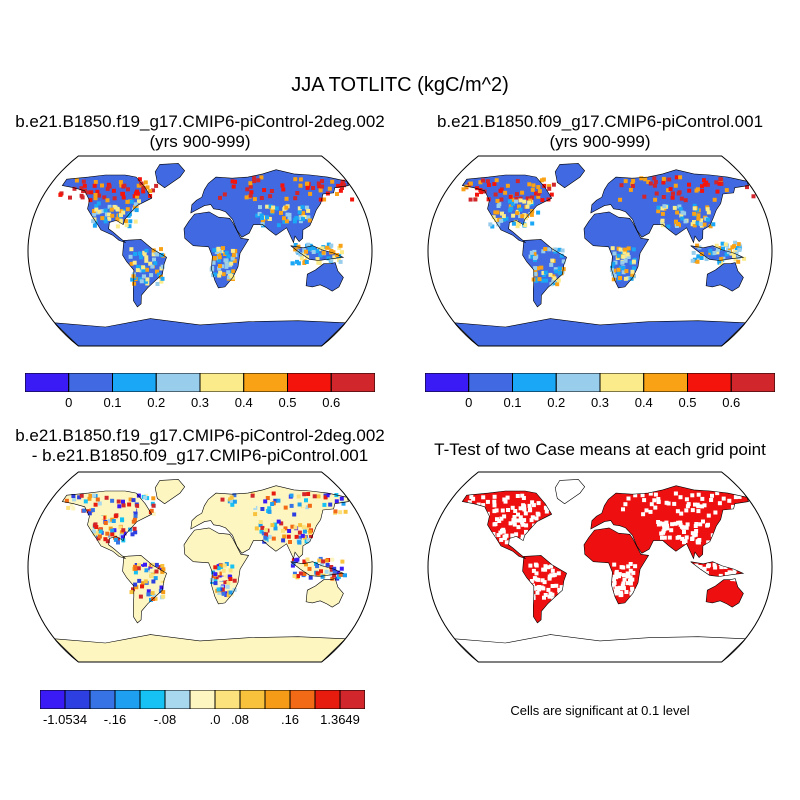 This screenshot has height=800, width=800. Describe the element at coordinates (600, 648) in the screenshot. I see `coastline-antarctica` at that location.